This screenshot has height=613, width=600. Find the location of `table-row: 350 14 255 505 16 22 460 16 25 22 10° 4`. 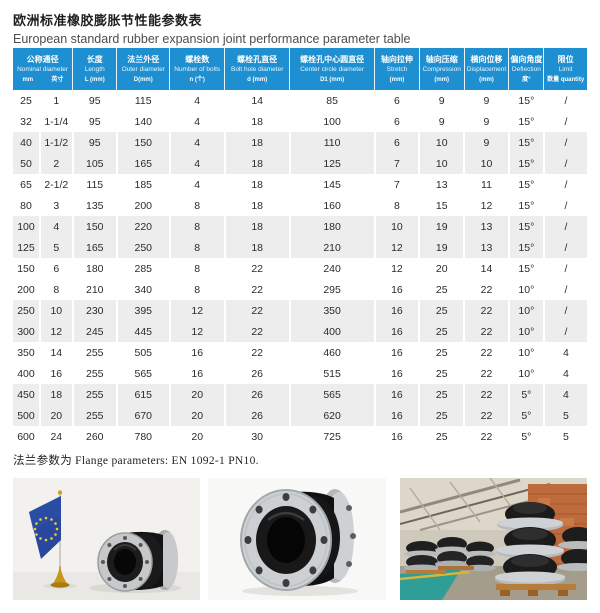

table-row: 350 14 255 505 16 22 460 16 25 22 10° 4 is located at coordinates (300, 352).